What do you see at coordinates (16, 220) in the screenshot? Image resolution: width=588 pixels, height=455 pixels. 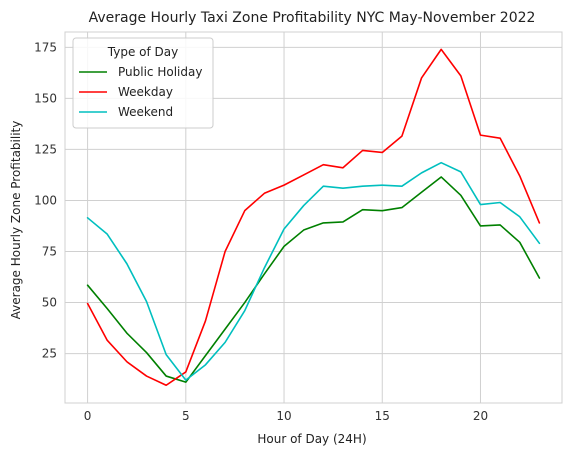 I see `y-axis-label: Average Hourly Zone Profitability` at bounding box center [16, 220].